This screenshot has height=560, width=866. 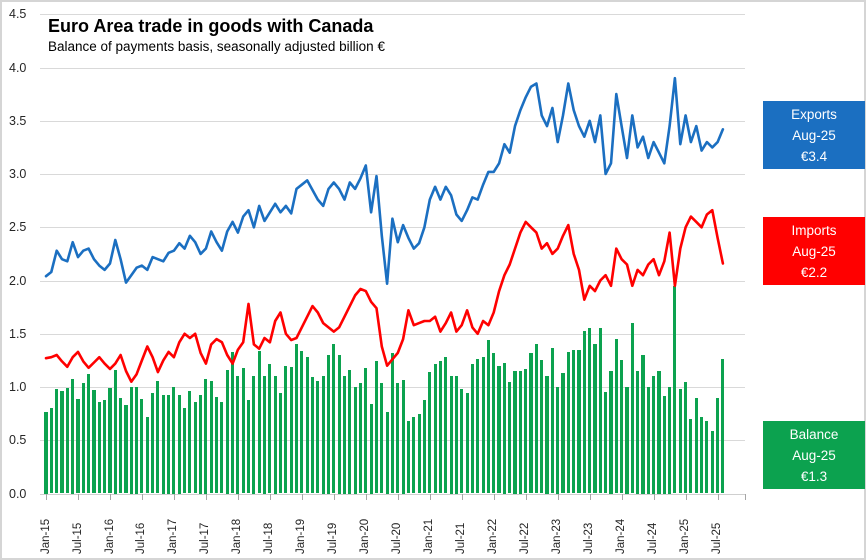 What do you see at coordinates (18, 14) in the screenshot?
I see `y-tick-label: 4.5` at bounding box center [18, 14].